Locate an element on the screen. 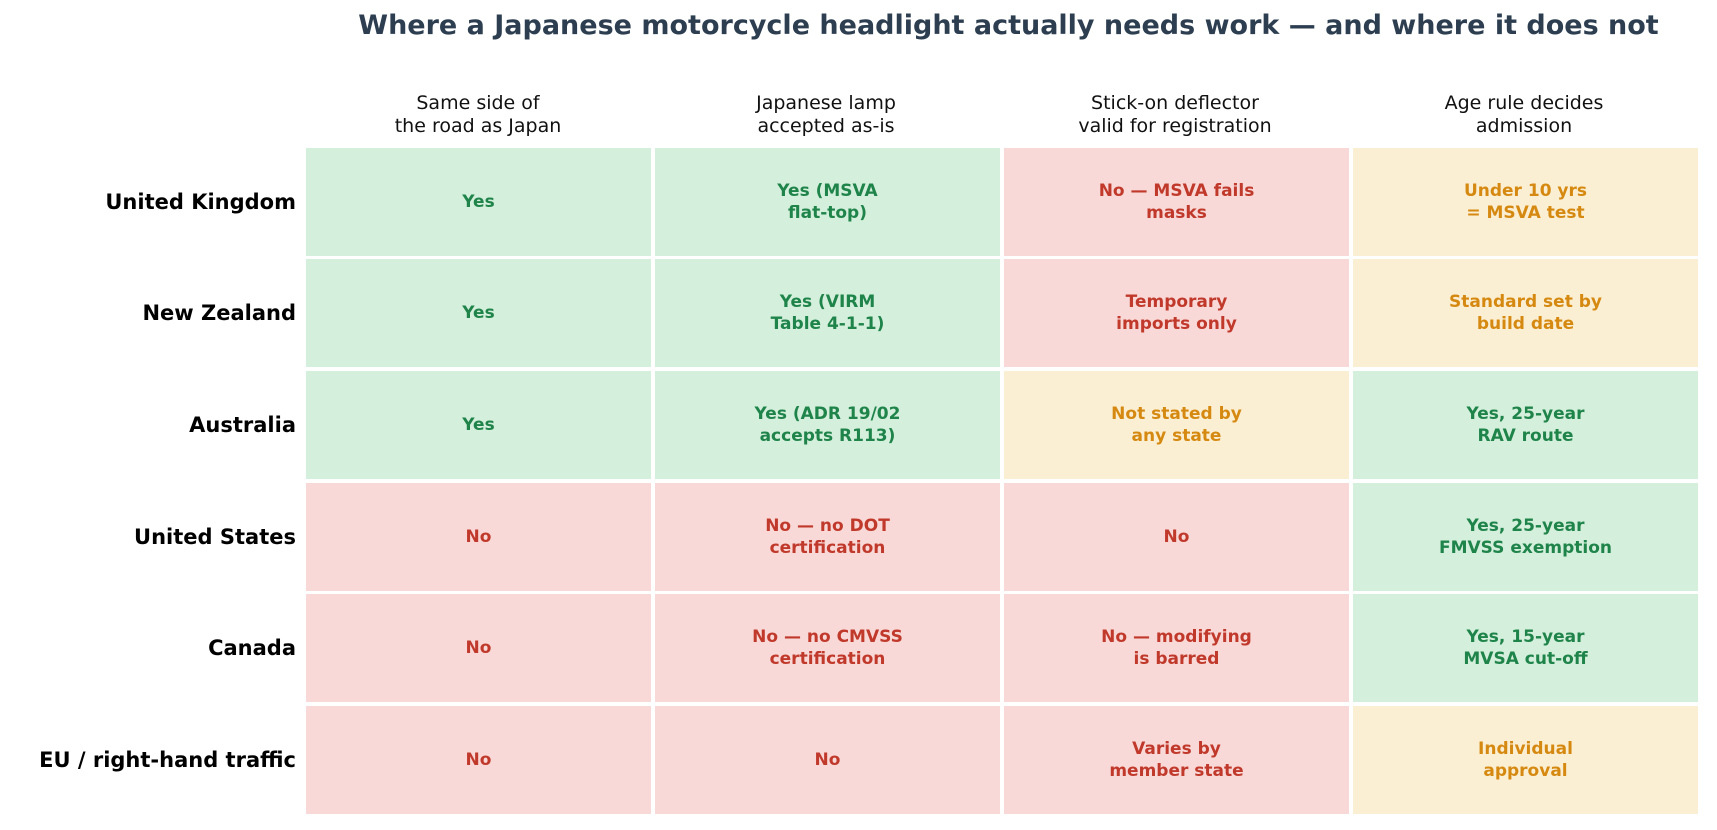 This screenshot has height=830, width=1717. row-label-canada: Canada is located at coordinates (252, 648).